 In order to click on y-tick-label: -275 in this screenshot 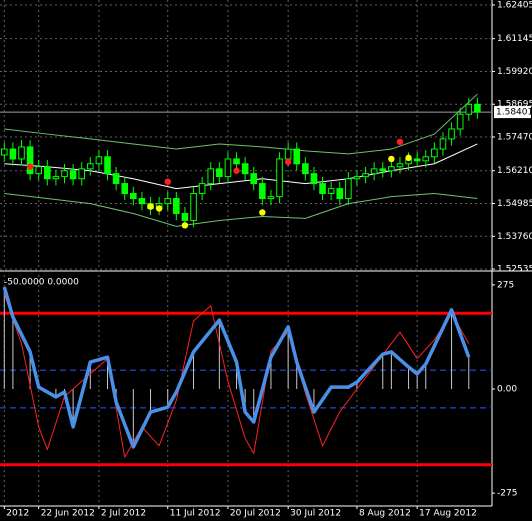, I will do `click(507, 494)`.